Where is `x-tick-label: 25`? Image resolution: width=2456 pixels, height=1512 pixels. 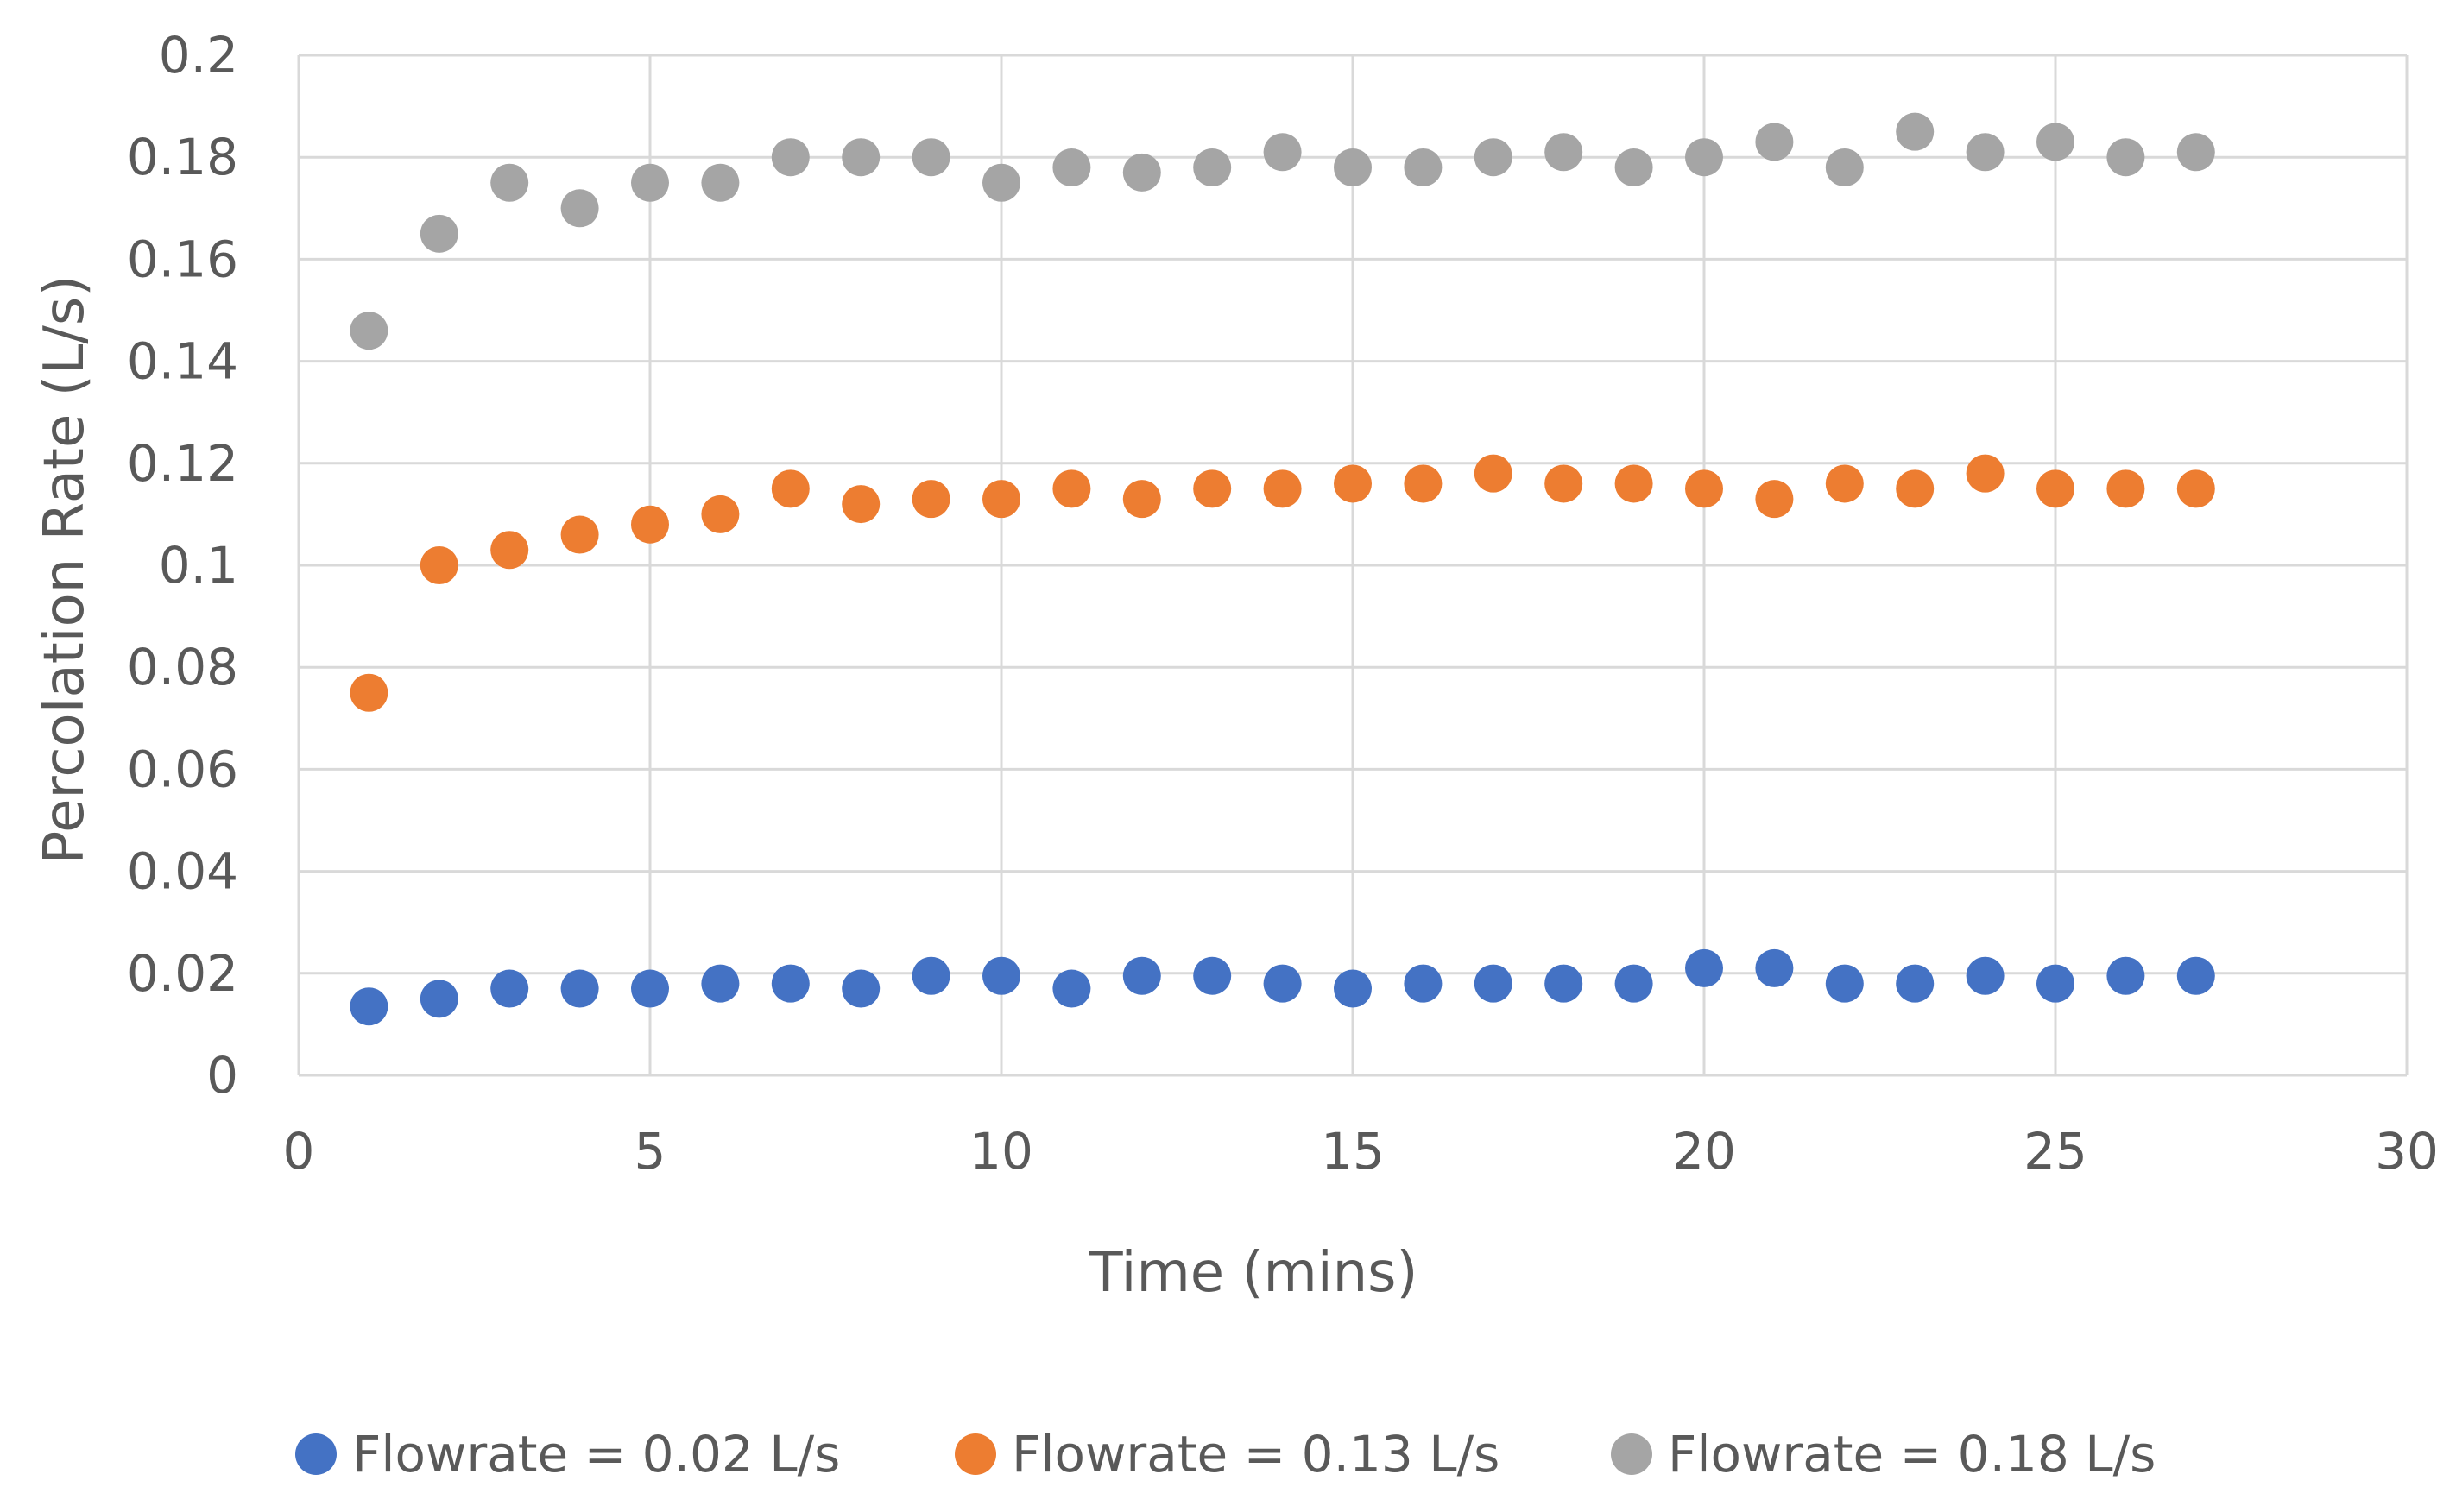 x-tick-label: 25 is located at coordinates (2055, 1151).